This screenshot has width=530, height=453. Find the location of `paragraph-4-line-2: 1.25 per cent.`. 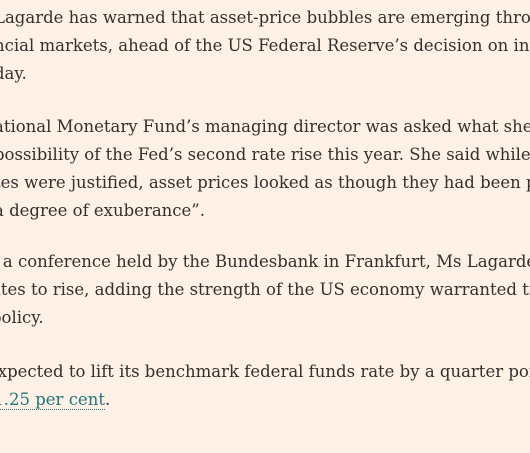

paragraph-4-line-2: 1.25 per cent. is located at coordinates (265, 400).